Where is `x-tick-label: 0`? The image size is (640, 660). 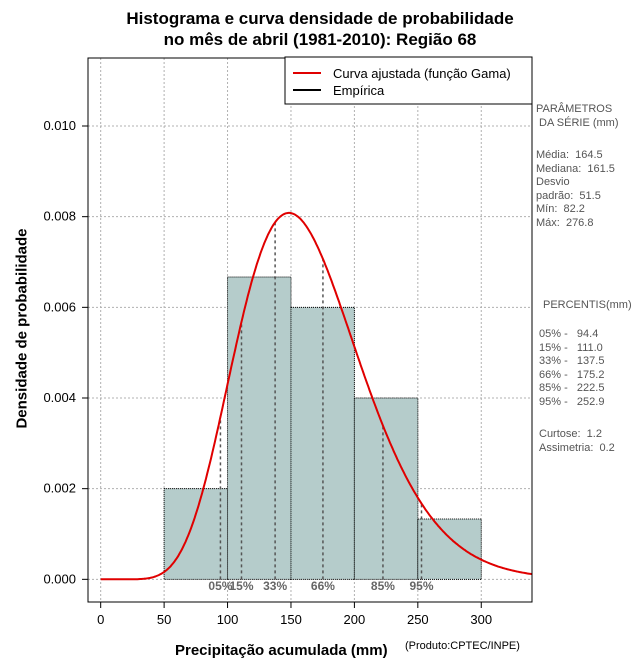
x-tick-label: 0 is located at coordinates (100, 619).